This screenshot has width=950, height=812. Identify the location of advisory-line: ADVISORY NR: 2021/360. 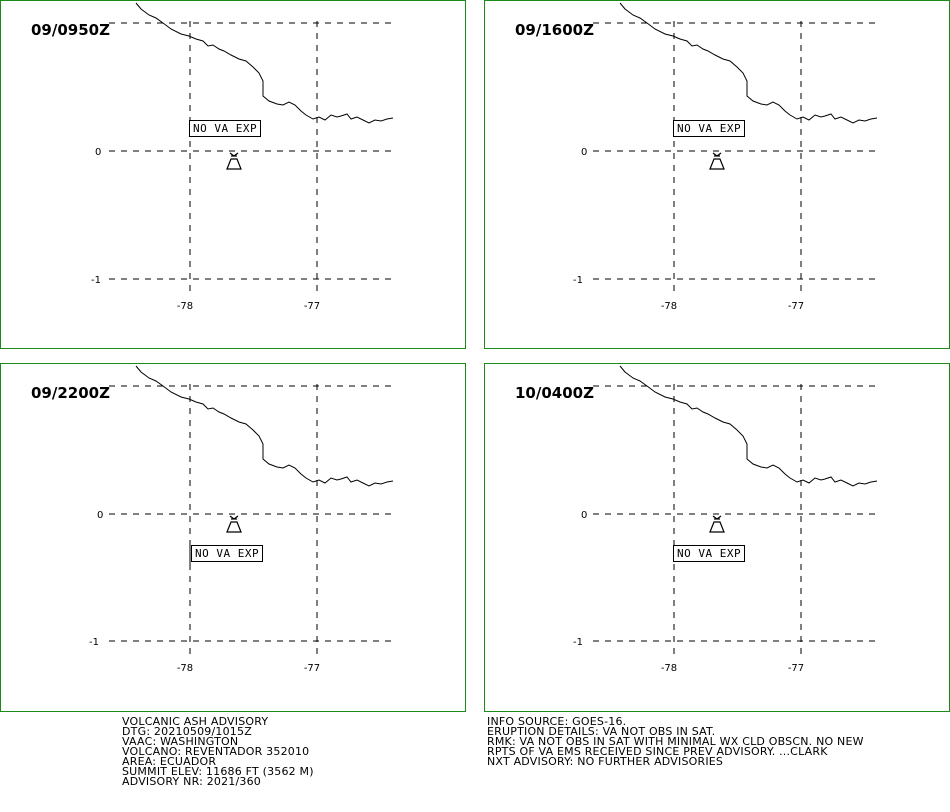
(191, 781).